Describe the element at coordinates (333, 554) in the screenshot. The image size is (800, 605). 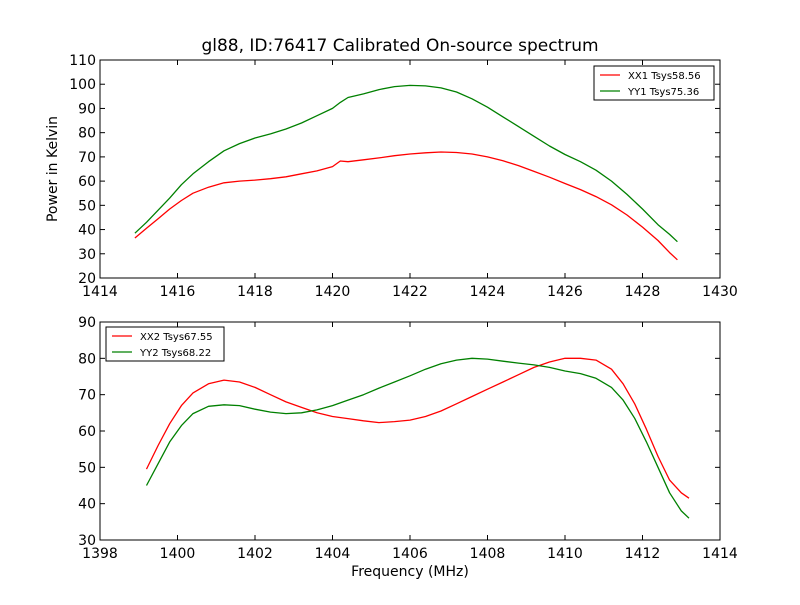
I see `x-tick-label: 1404` at that location.